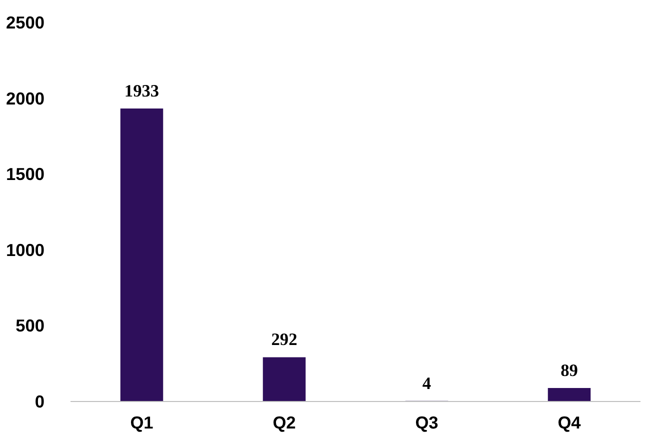 Image resolution: width=648 pixels, height=439 pixels. What do you see at coordinates (142, 422) in the screenshot?
I see `x-tick-label: Q1` at bounding box center [142, 422].